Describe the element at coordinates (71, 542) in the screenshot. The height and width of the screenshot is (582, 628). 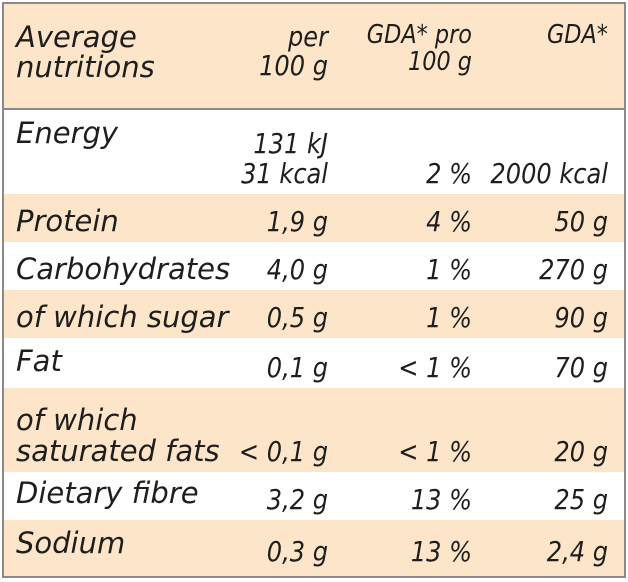
I see `row-label-text: Sodium` at that location.